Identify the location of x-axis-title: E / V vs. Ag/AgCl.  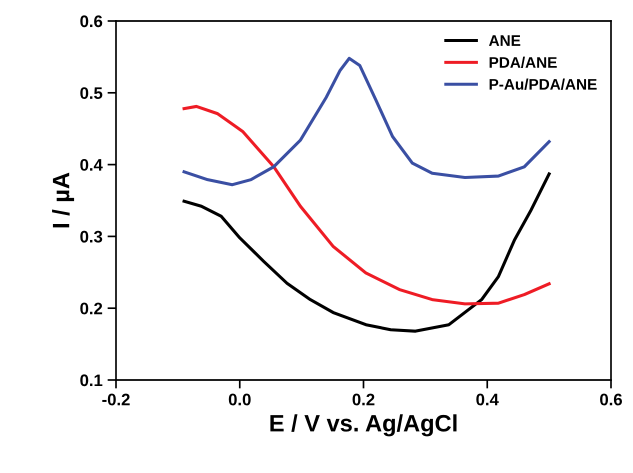
(363, 425).